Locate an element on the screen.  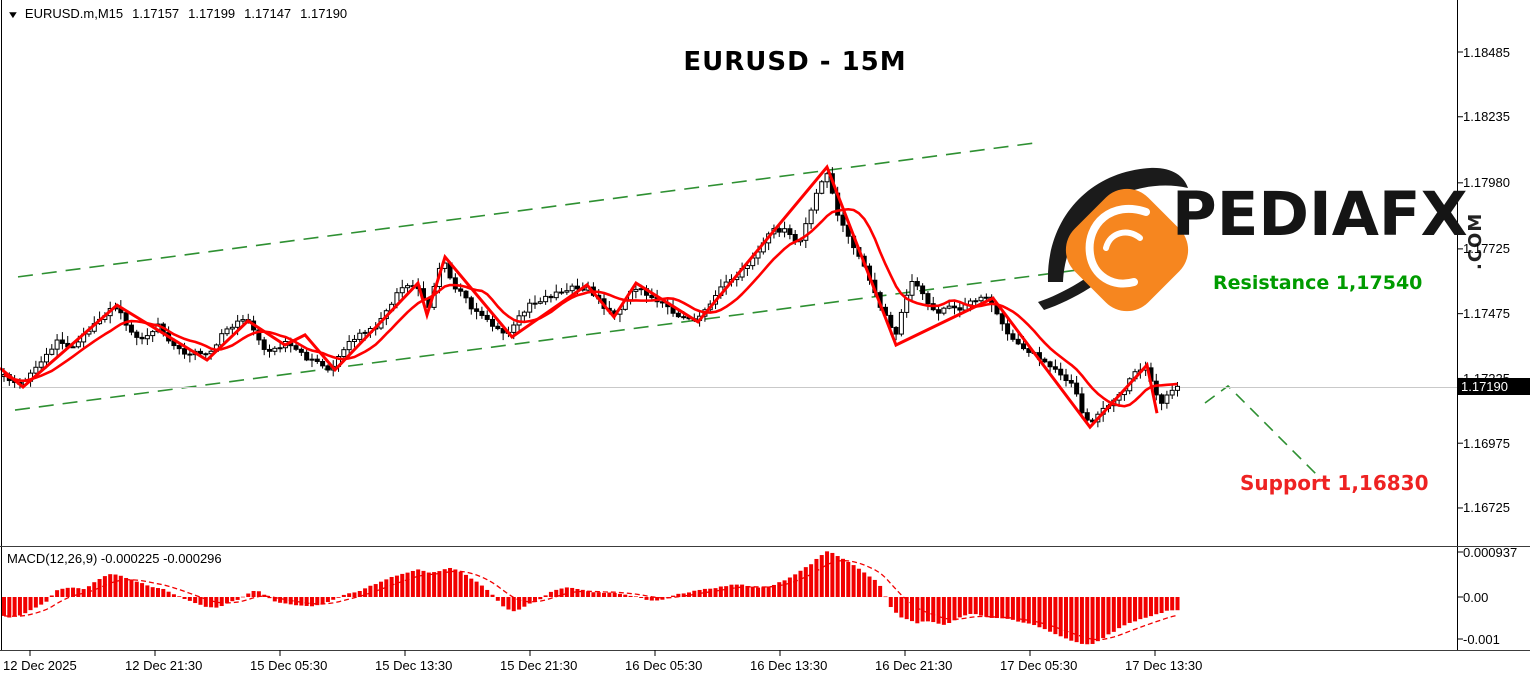
macd-axis-label: 0.00 is located at coordinates (1476, 597).